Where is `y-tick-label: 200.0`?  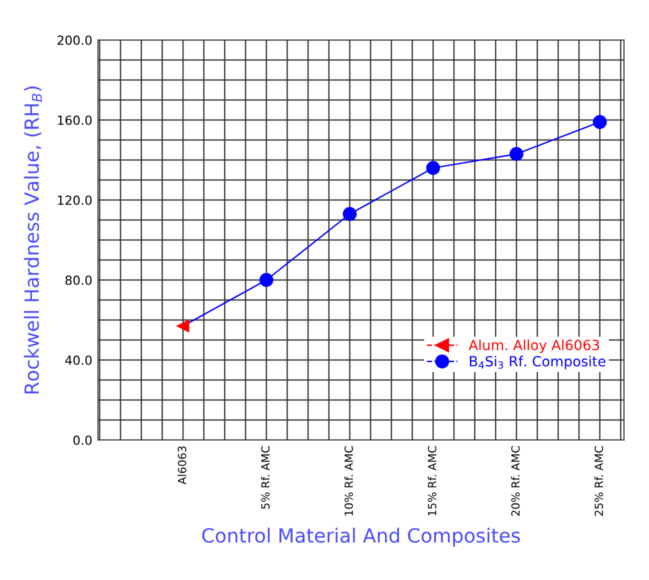
y-tick-label: 200.0 is located at coordinates (75, 40).